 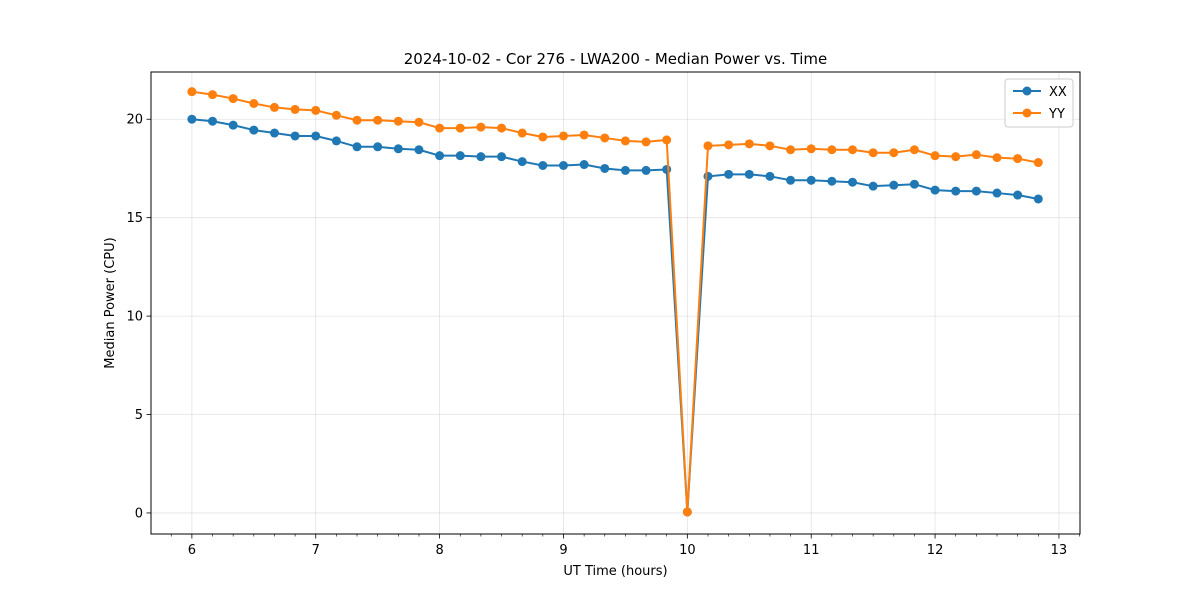 What do you see at coordinates (935, 550) in the screenshot?
I see `x-tick-label: 12` at bounding box center [935, 550].